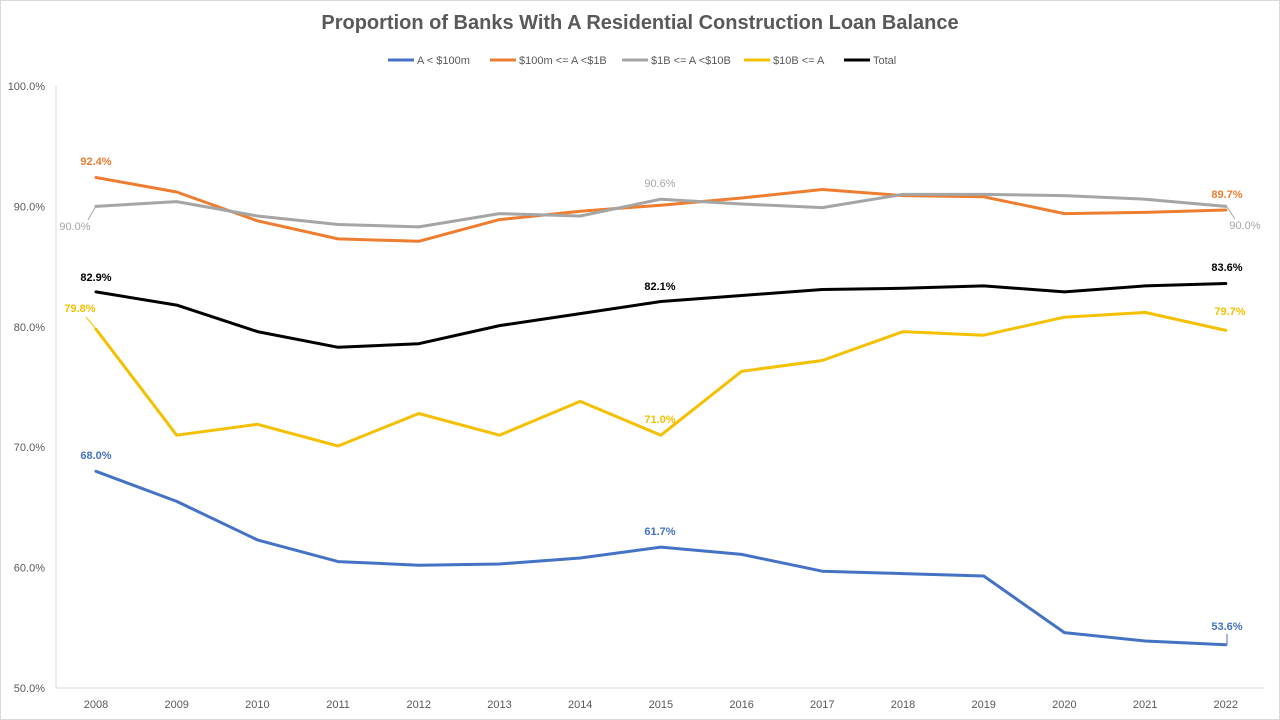  I want to click on x-tick-label: 2016, so click(741, 705).